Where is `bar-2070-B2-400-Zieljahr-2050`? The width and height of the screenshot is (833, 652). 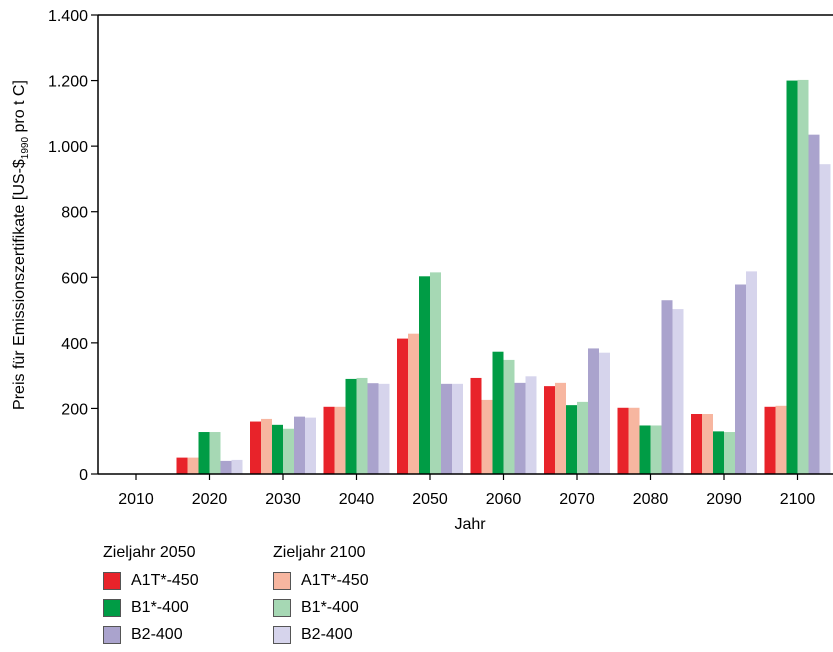
bar-2070-B2-400-Zieljahr-2050 is located at coordinates (593, 411).